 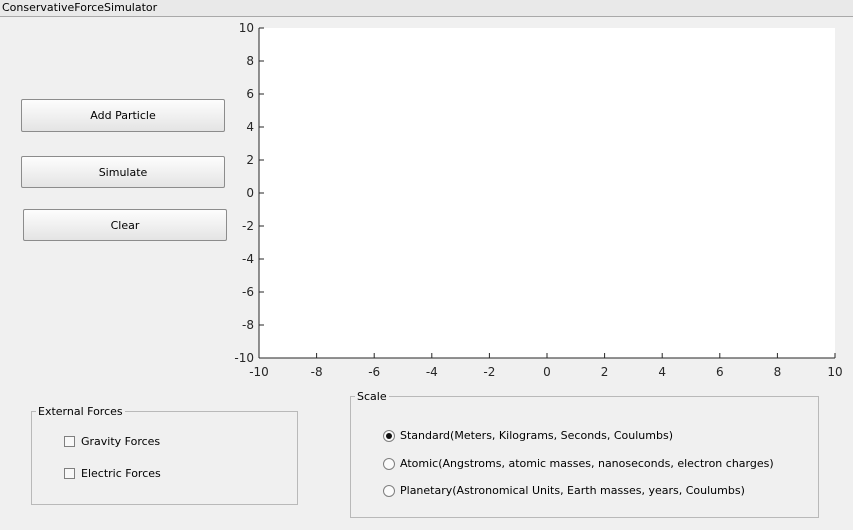 What do you see at coordinates (250, 61) in the screenshot?
I see `y-tick-label: 8` at bounding box center [250, 61].